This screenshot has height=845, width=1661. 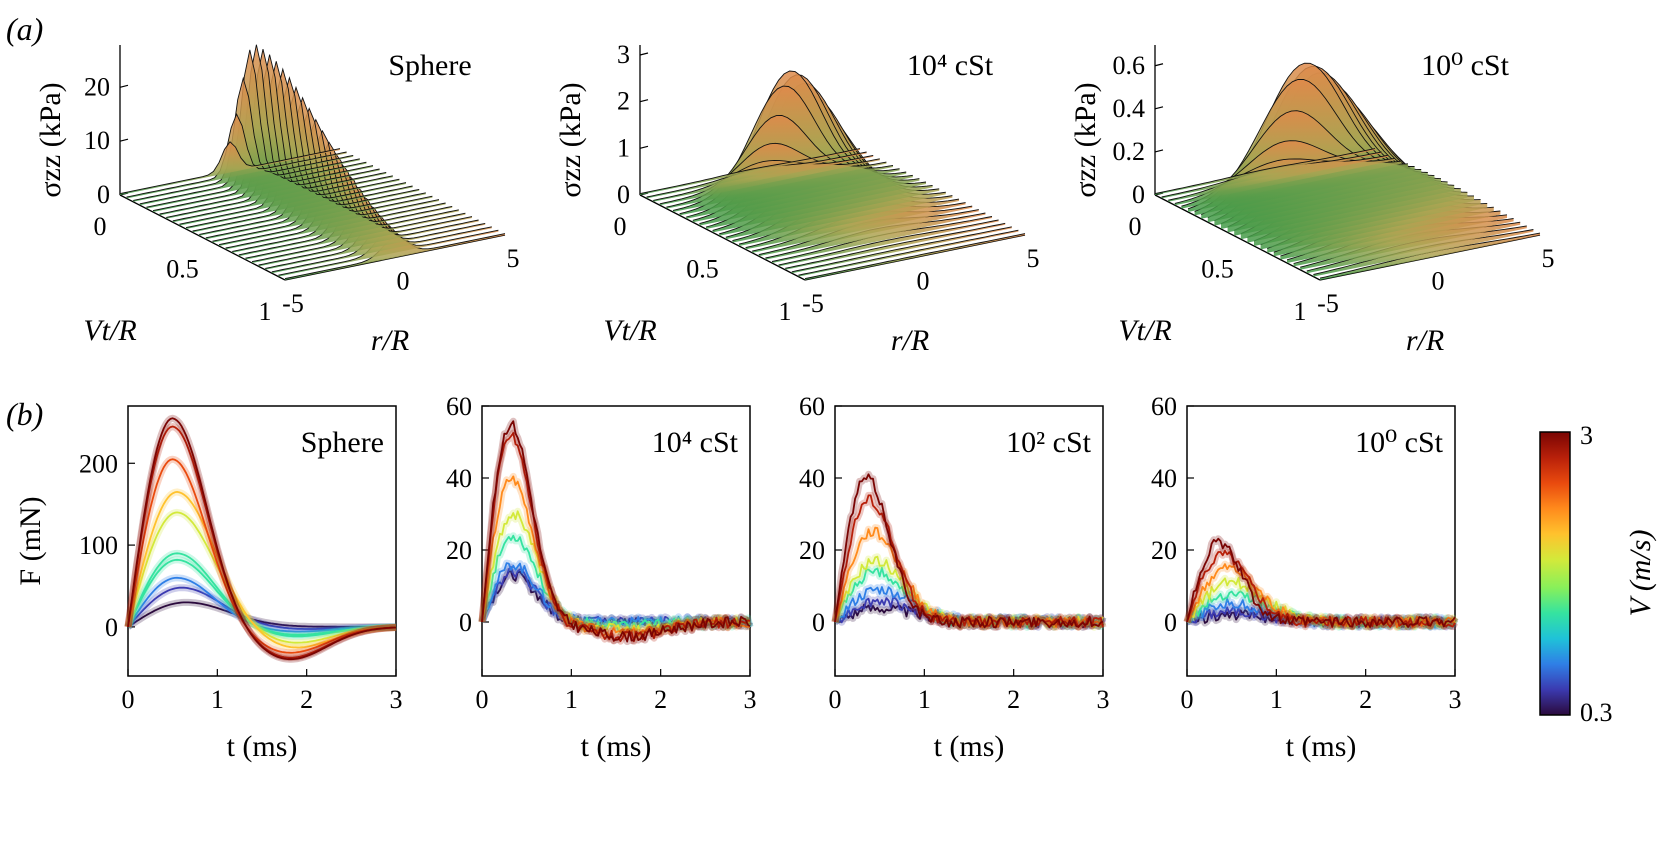 I want to click on z-tick-label: 0.6, so click(x=1129, y=65).